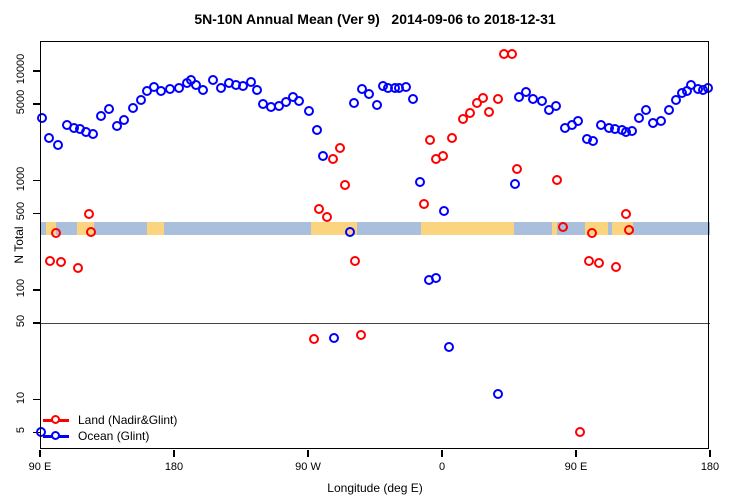 This screenshot has height=500, width=750. I want to click on x-tick-label: 0, so click(442, 467).